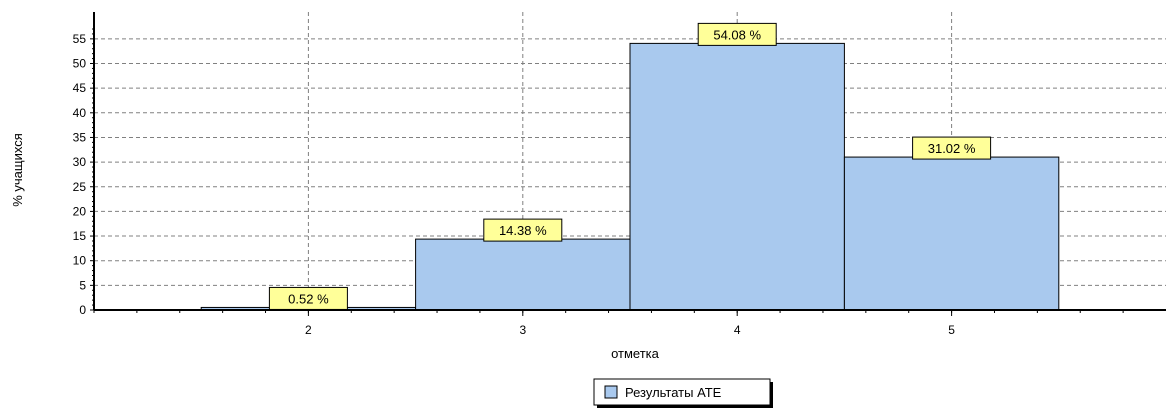 The height and width of the screenshot is (408, 1169). Describe the element at coordinates (308, 330) in the screenshot. I see `x-tick-label: 2` at that location.